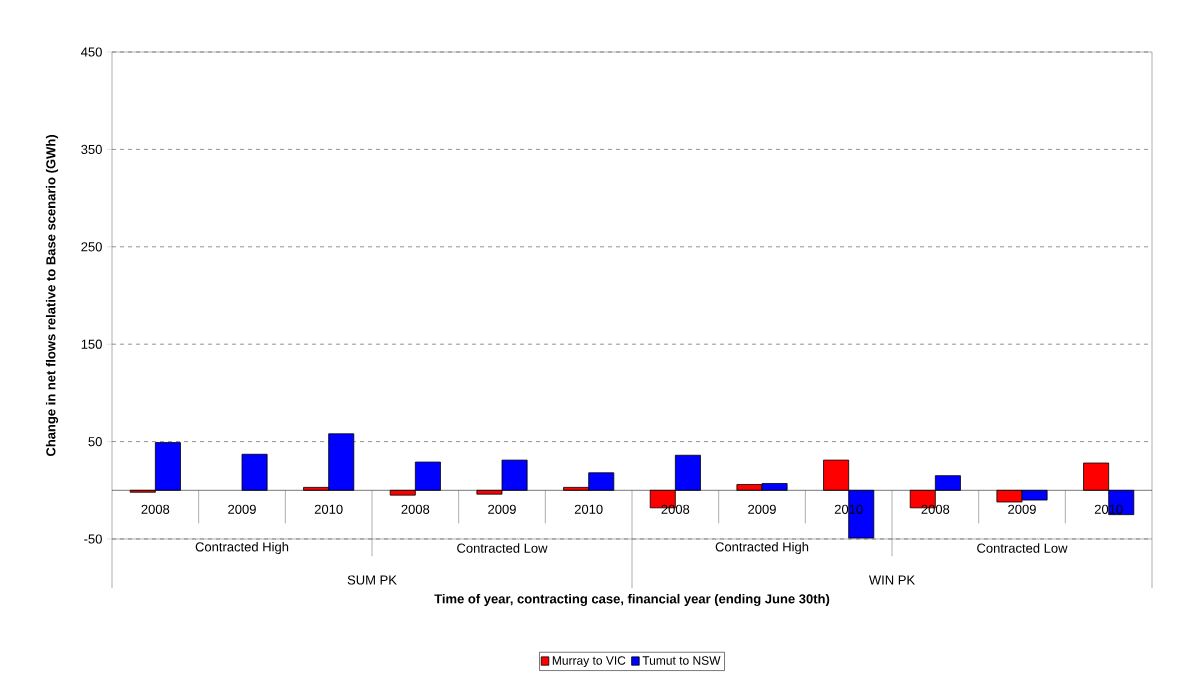  What do you see at coordinates (891, 580) in the screenshot?
I see `text: WIN PK` at bounding box center [891, 580].